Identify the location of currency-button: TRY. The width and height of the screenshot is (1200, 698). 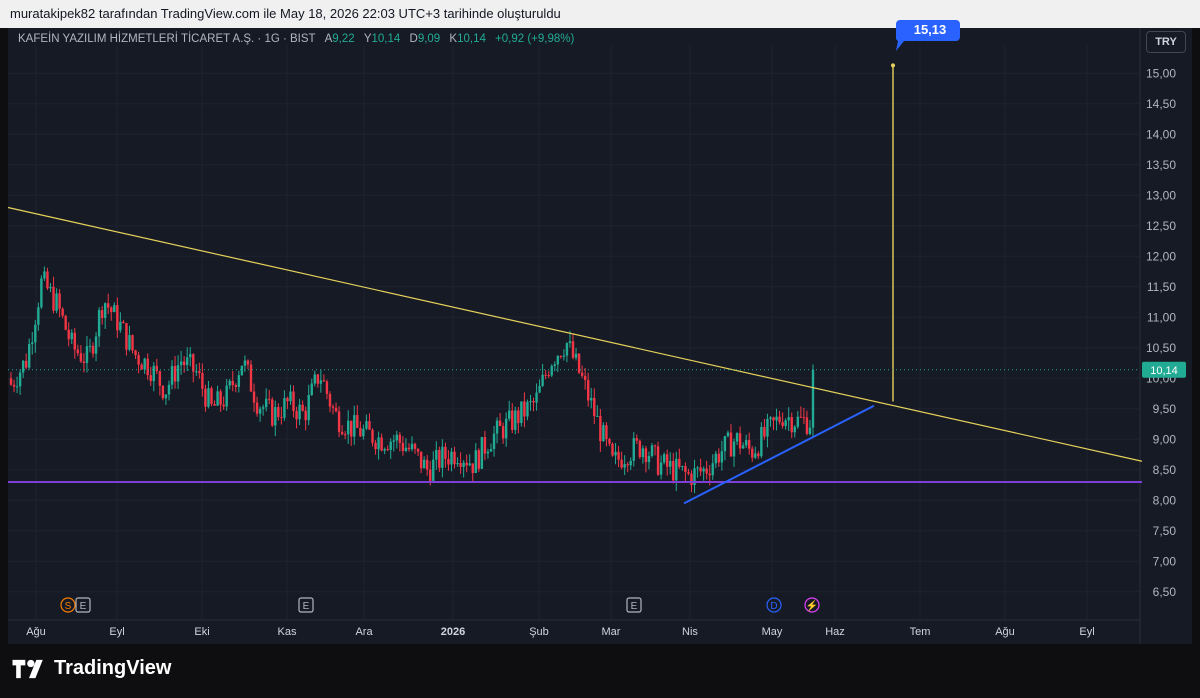
(1166, 42).